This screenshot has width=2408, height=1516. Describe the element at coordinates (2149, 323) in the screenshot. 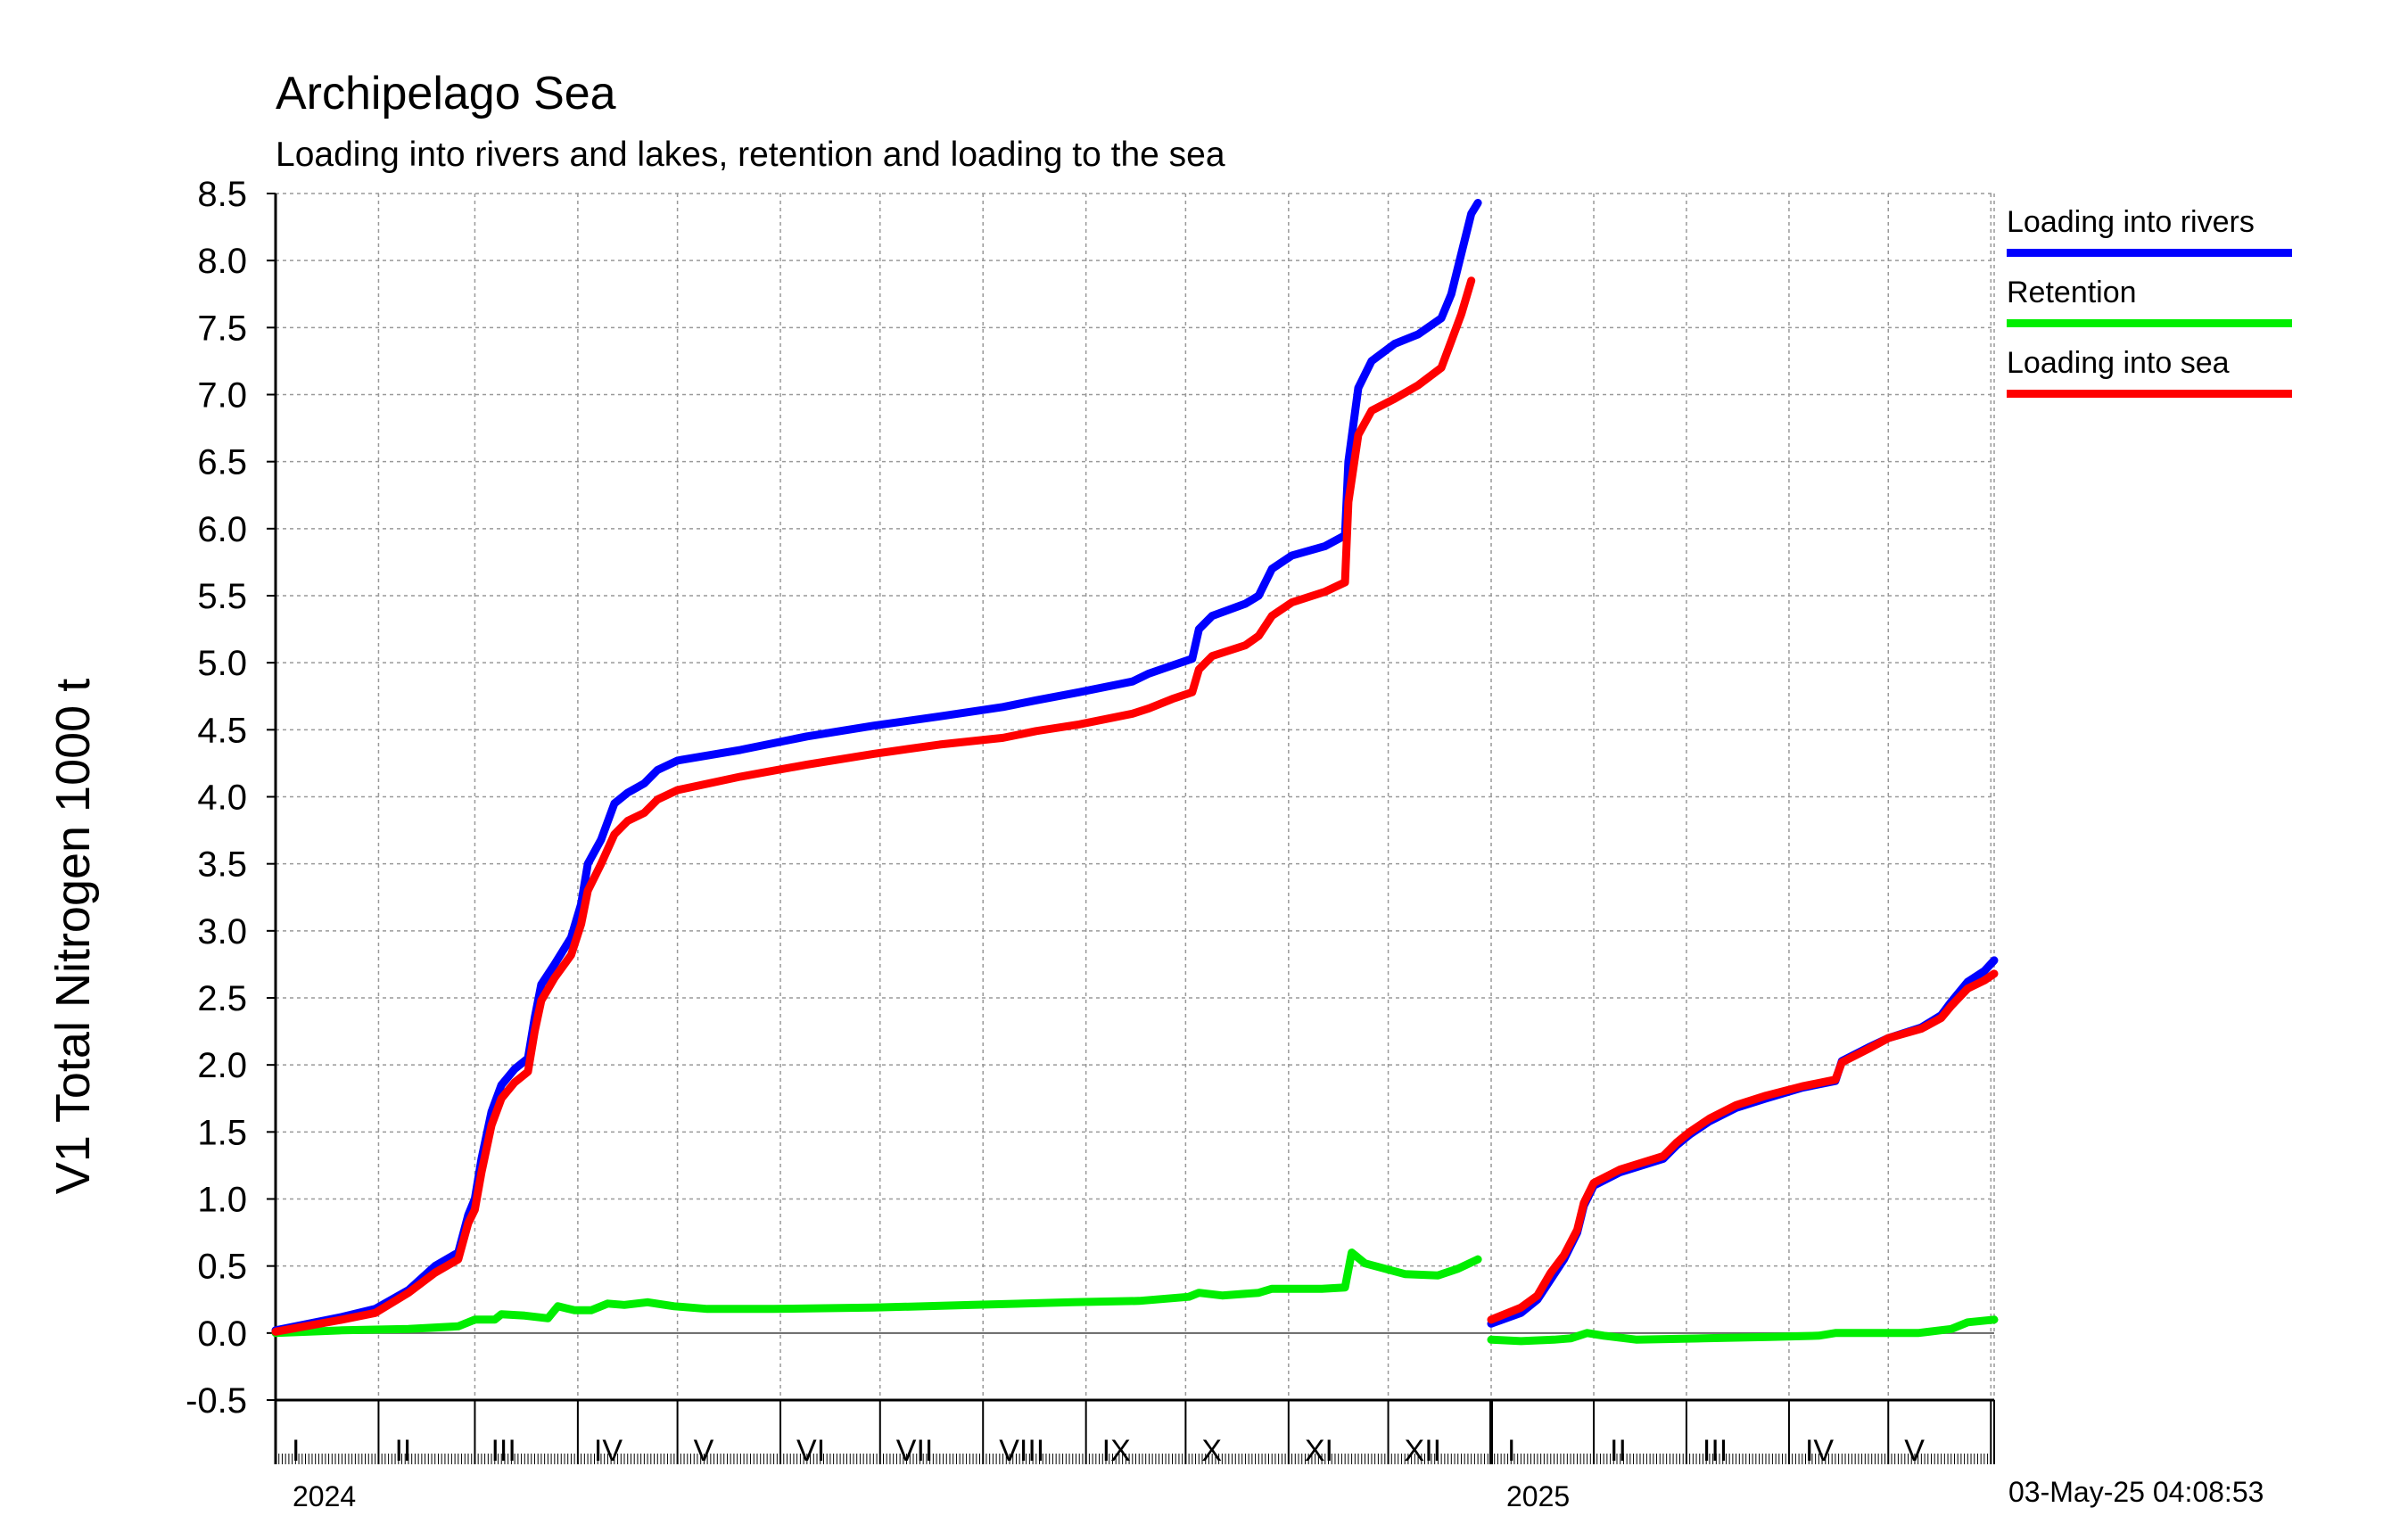

I see `legend-swatch-green` at that location.